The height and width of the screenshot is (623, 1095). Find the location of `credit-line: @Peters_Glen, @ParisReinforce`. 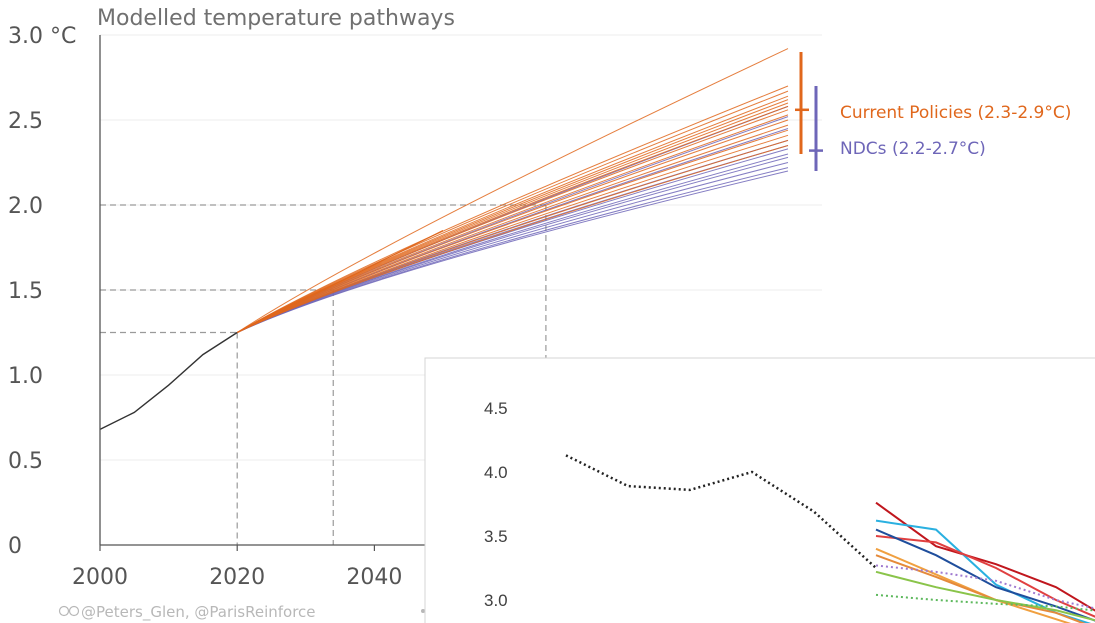

credit-line: @Peters_Glen, @ParisReinforce is located at coordinates (241, 612).